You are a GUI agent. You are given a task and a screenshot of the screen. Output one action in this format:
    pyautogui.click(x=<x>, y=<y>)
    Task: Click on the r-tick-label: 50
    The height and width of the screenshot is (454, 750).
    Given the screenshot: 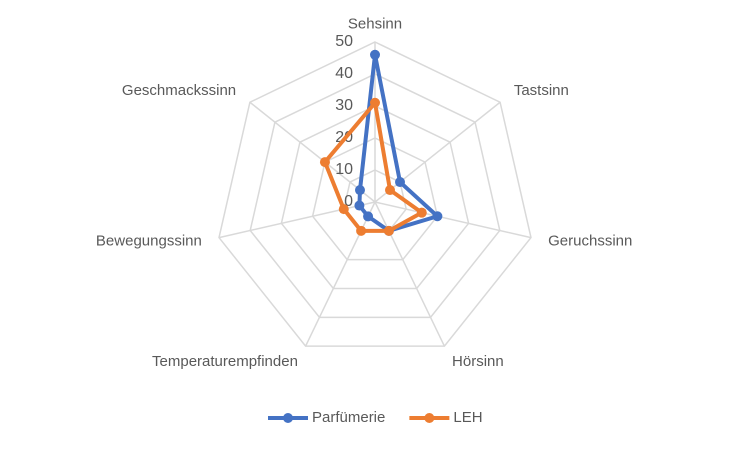 What is the action you would take?
    pyautogui.click(x=344, y=41)
    